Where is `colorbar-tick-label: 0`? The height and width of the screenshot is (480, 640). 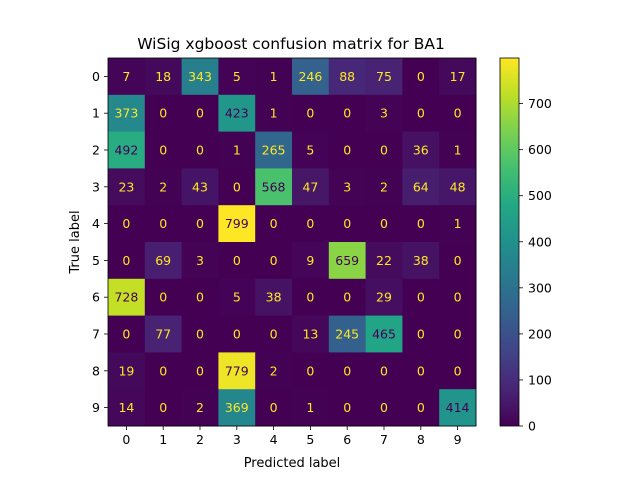
colorbar-tick-label: 0 is located at coordinates (532, 426).